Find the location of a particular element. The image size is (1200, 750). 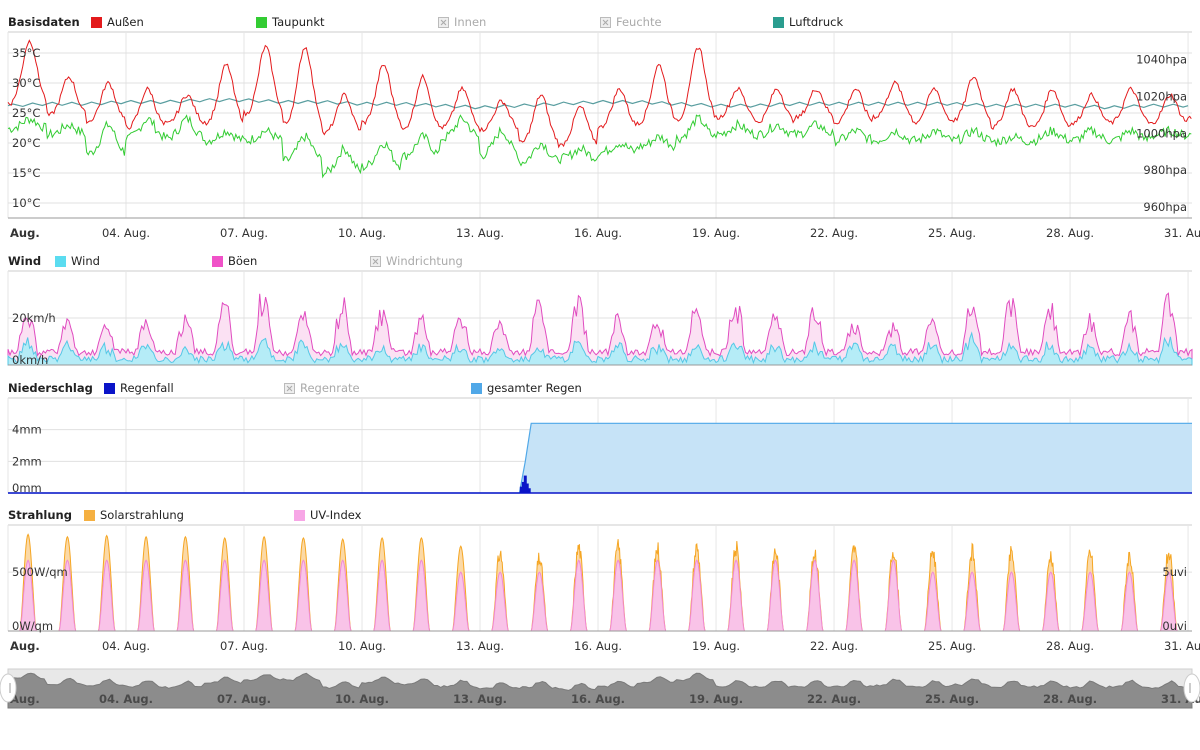

legend-item-gesamter-regen: gesamter Regen is located at coordinates (526, 388).